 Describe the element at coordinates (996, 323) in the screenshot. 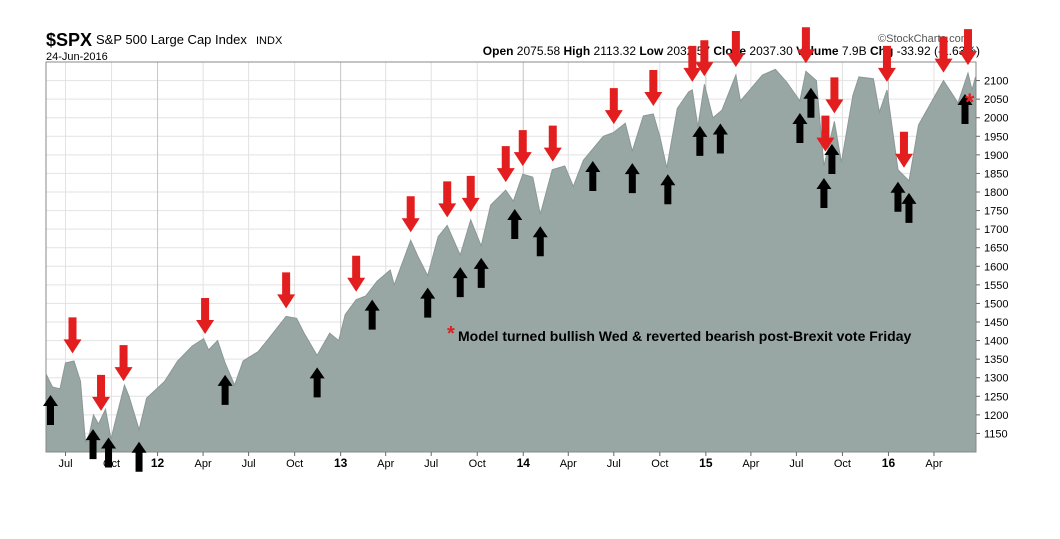

I see `y-tick-label: 1450` at that location.